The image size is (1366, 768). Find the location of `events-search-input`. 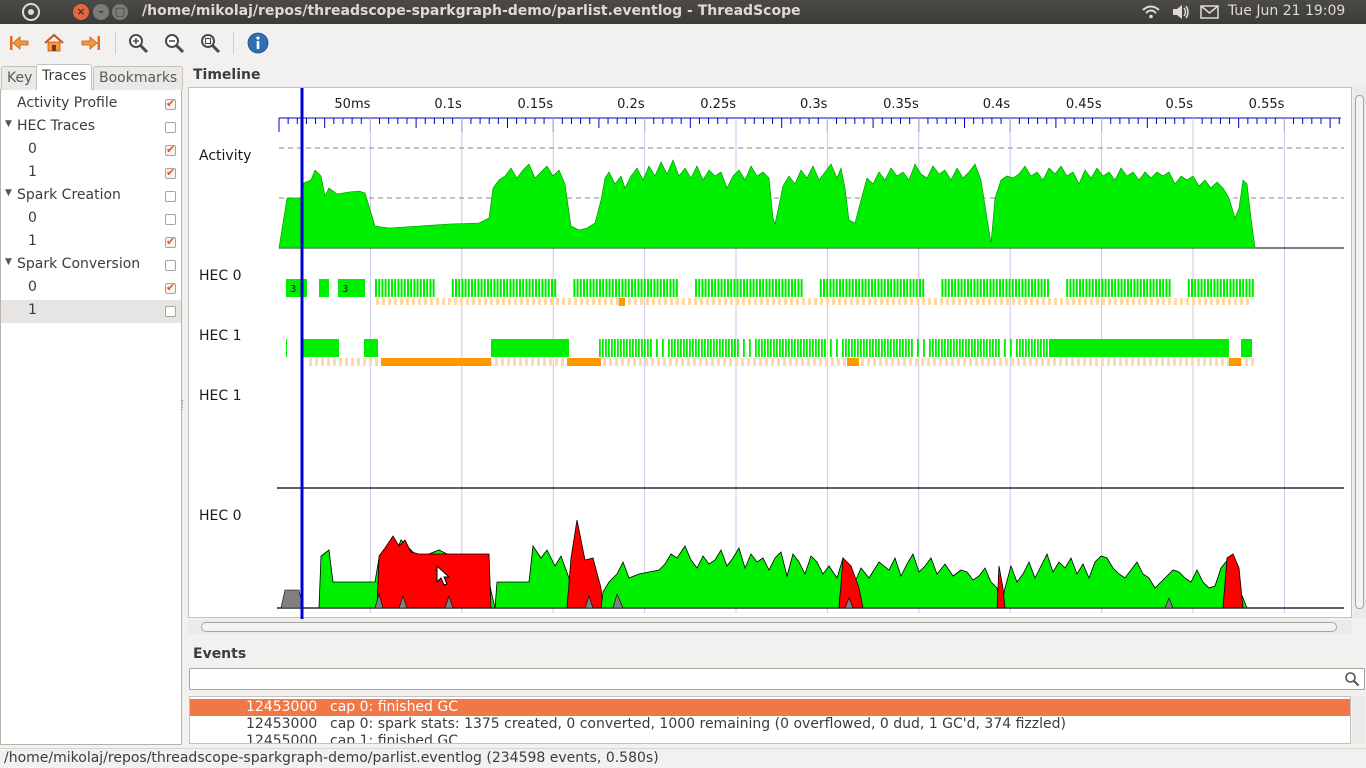

events-search-input is located at coordinates (777, 679).